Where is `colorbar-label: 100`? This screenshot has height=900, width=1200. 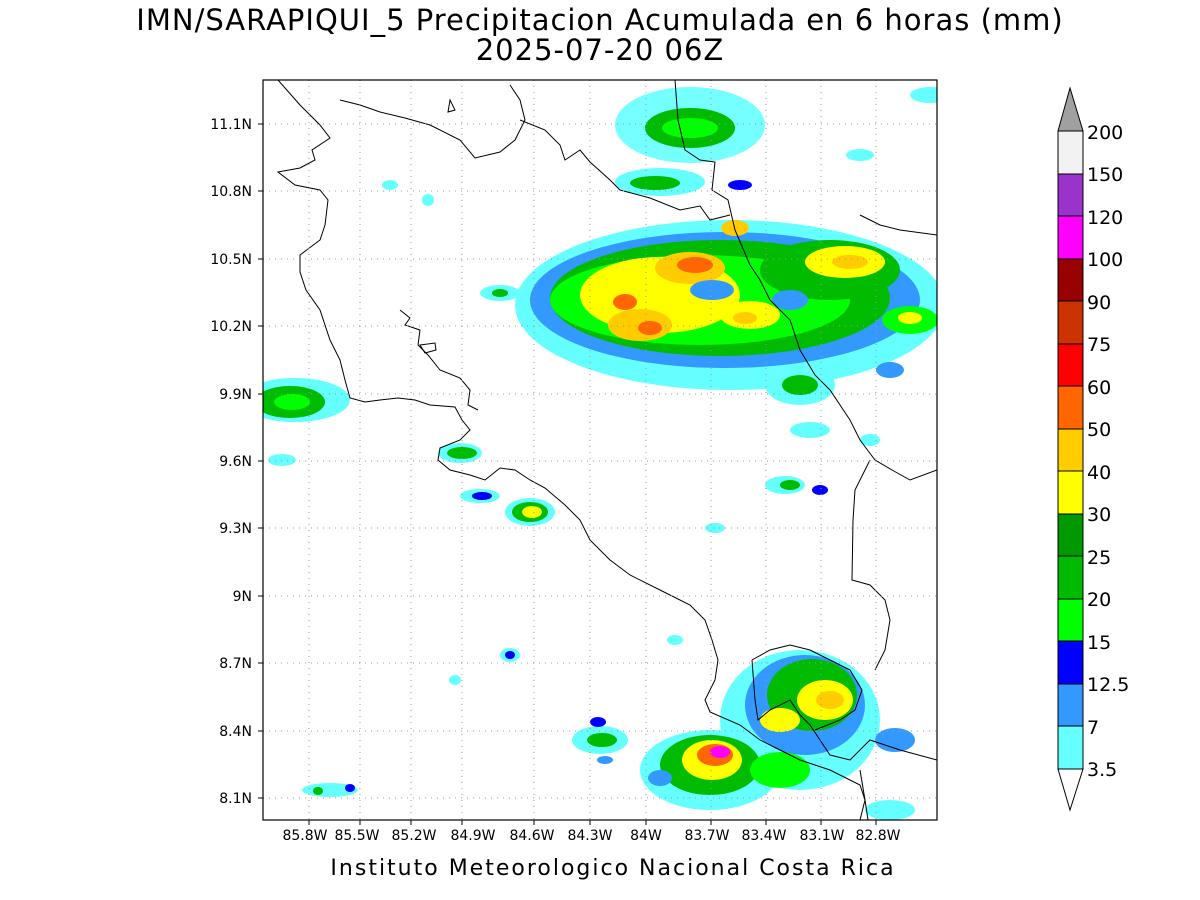
colorbar-label: 100 is located at coordinates (1105, 260).